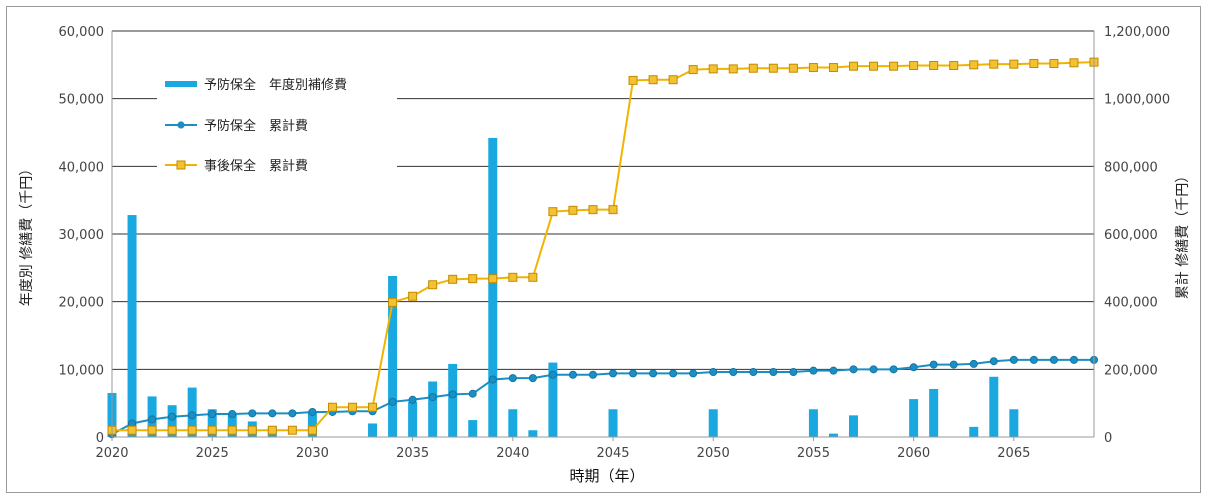 The height and width of the screenshot is (499, 1209). I want to click on y-left-tick-label: 40,000, so click(82, 167).